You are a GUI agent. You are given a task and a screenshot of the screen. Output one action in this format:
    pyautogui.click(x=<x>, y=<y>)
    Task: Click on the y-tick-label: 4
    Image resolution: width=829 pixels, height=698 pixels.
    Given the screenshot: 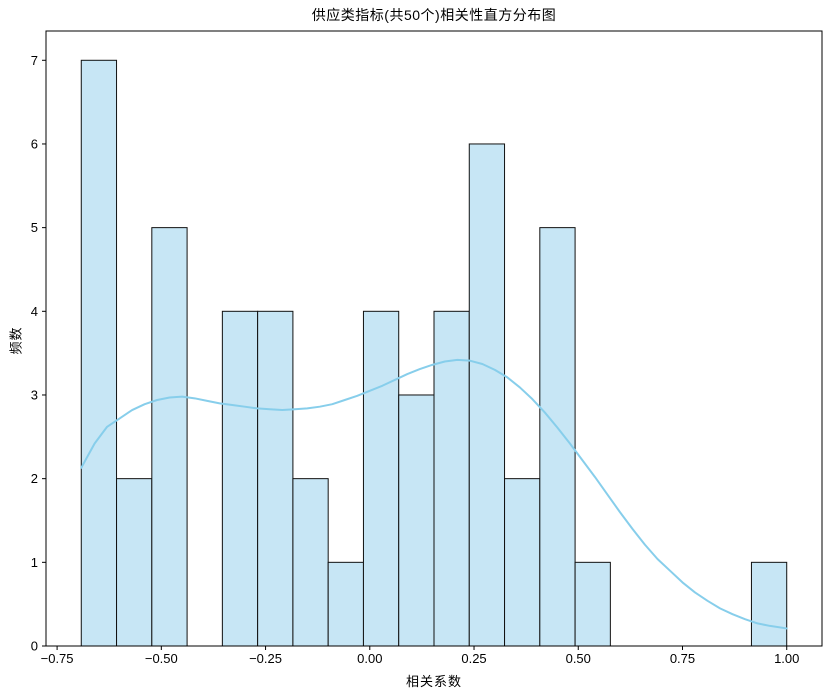 What is the action you would take?
    pyautogui.click(x=34, y=311)
    